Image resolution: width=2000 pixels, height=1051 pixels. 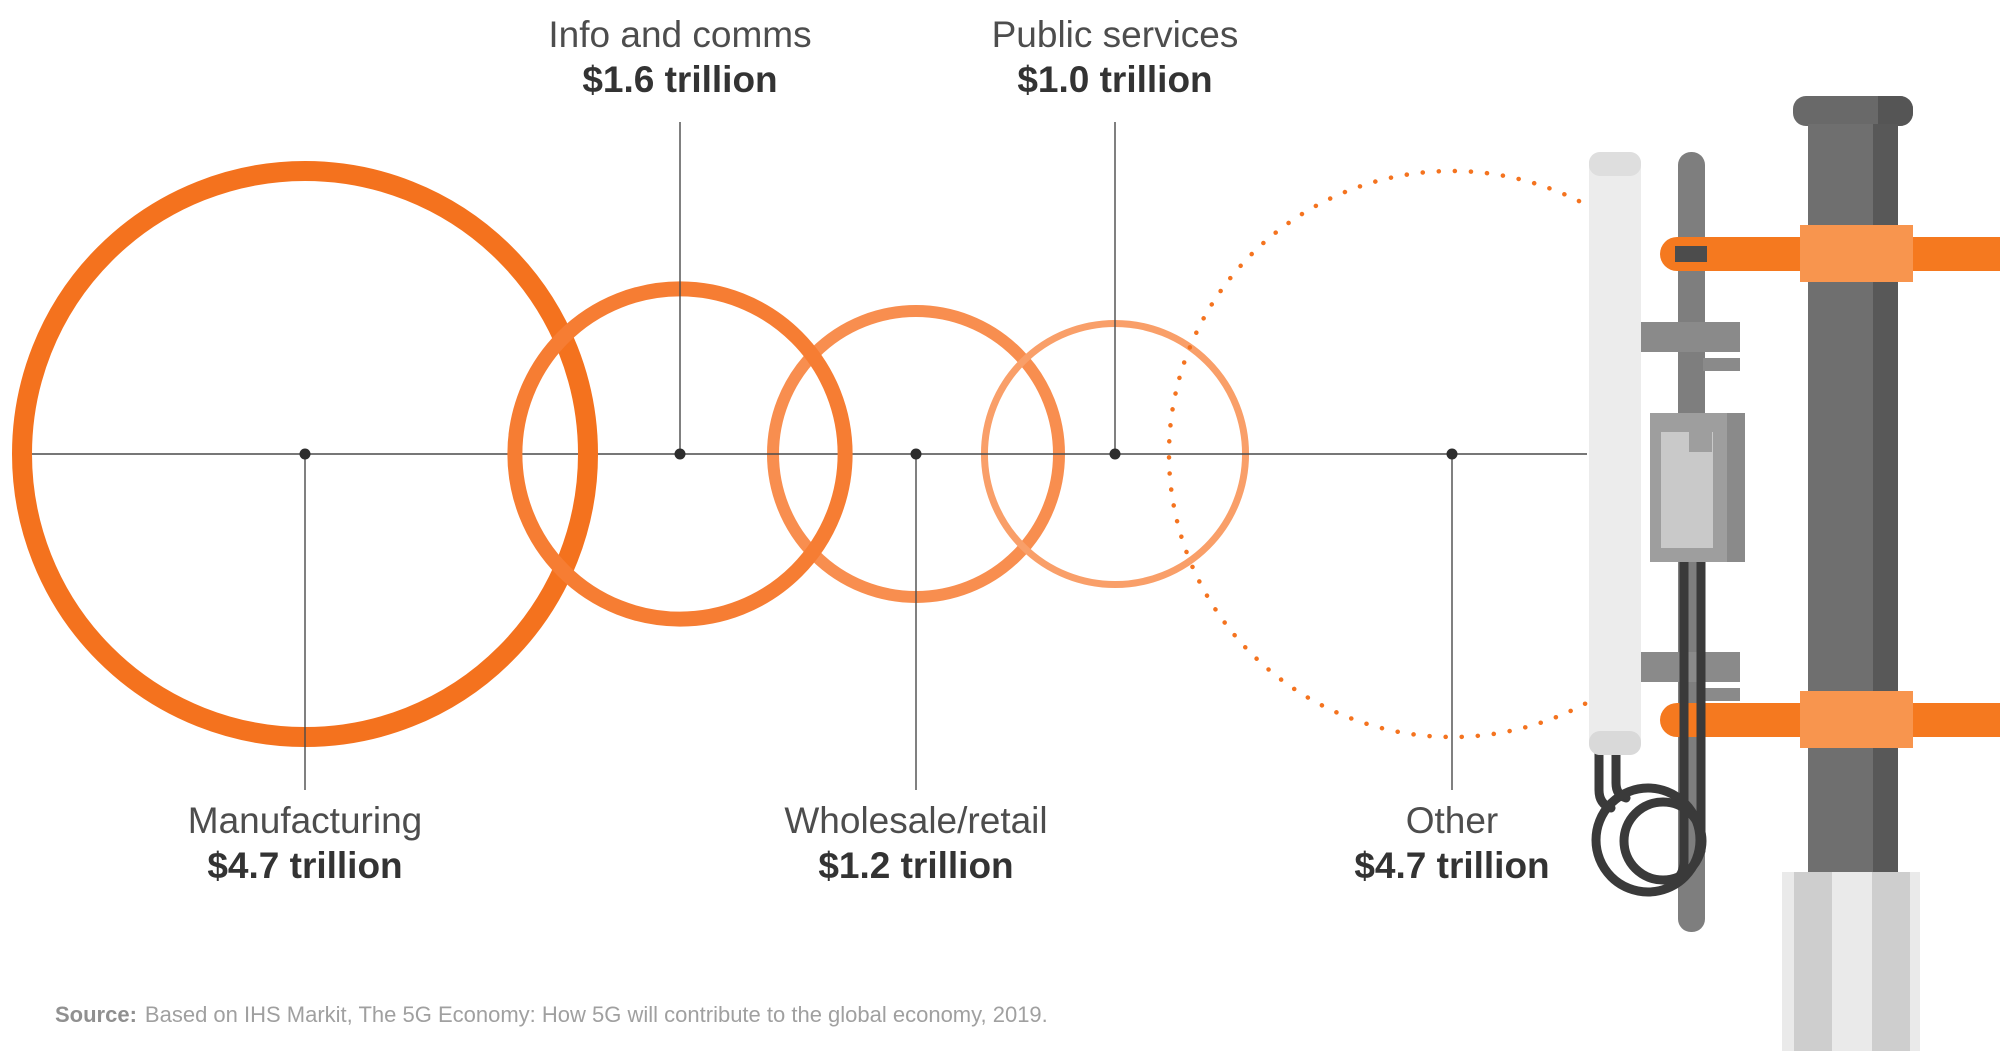 What do you see at coordinates (1615, 164) in the screenshot?
I see `antenna-panel-top-cap` at bounding box center [1615, 164].